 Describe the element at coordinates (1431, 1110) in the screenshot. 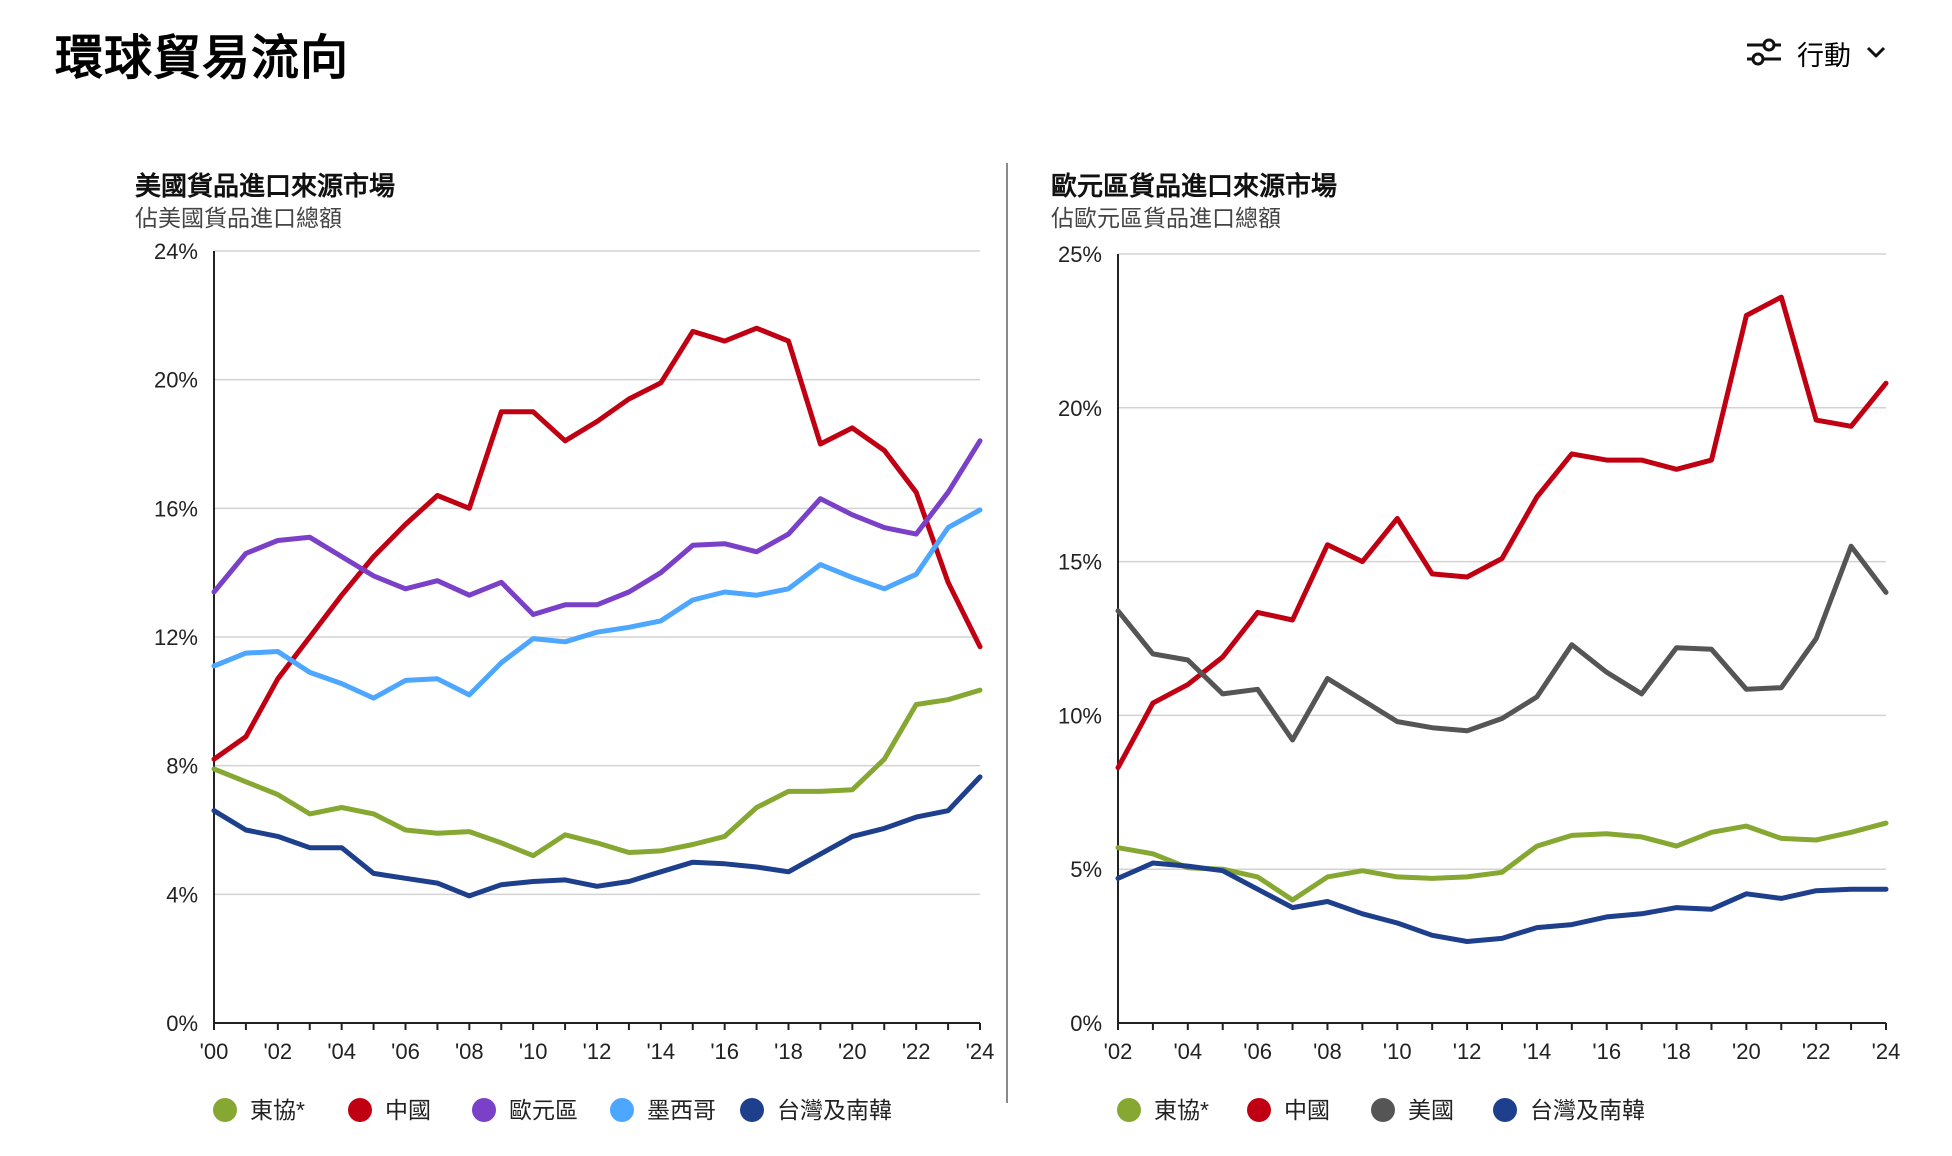

I see `legend-label: 美國` at that location.